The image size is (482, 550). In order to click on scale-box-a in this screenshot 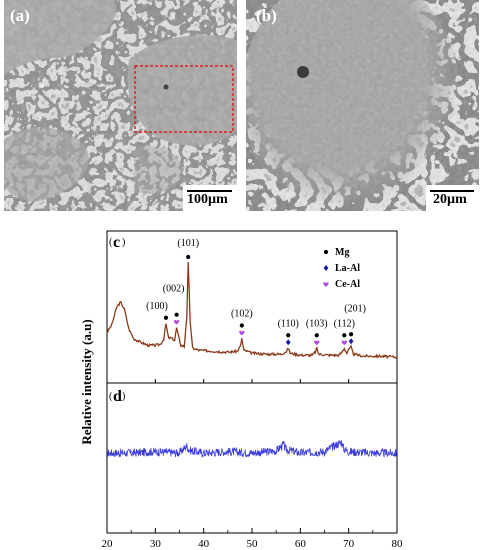, I will do `click(210, 198)`.